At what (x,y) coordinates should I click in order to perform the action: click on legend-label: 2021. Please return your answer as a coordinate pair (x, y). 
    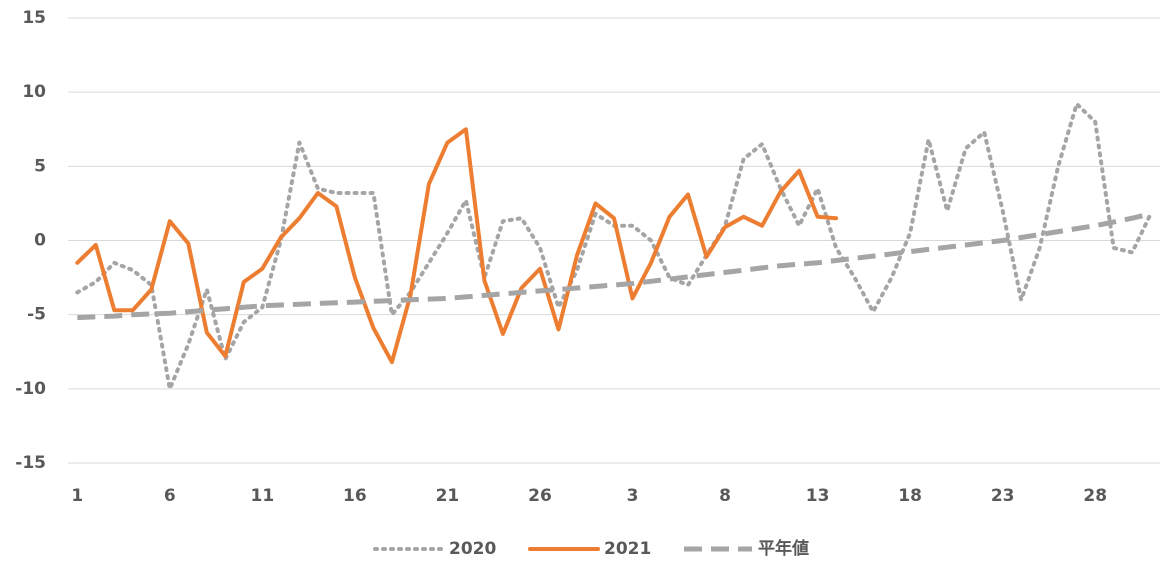
    Looking at the image, I should click on (627, 549).